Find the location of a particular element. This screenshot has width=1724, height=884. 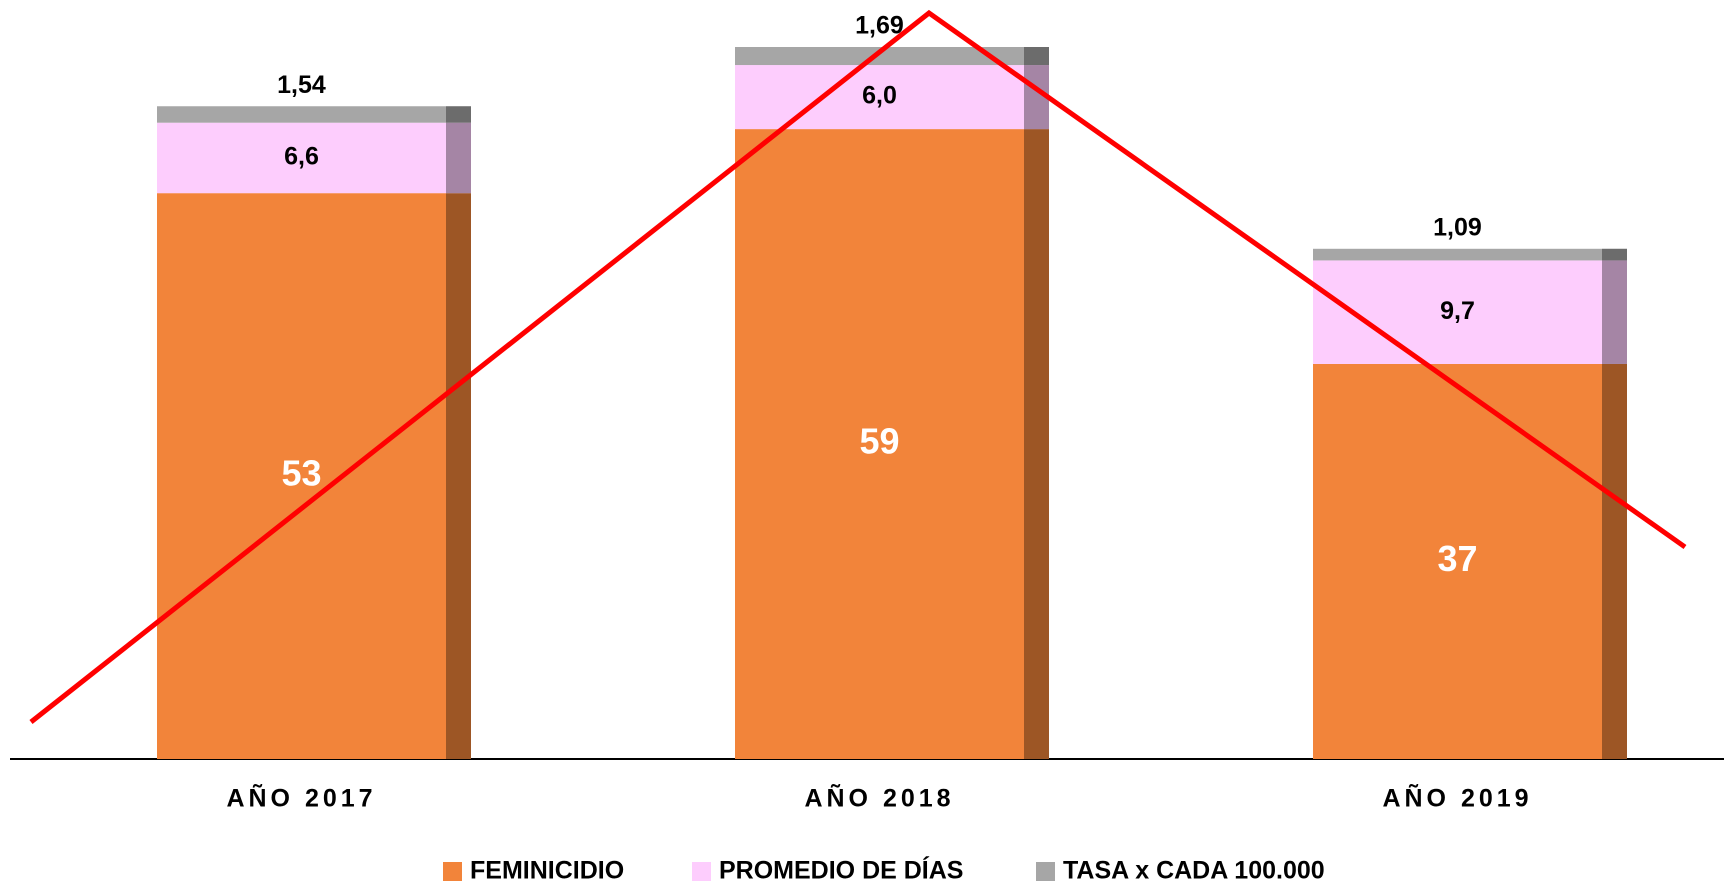

value-label: 59 is located at coordinates (879, 441).